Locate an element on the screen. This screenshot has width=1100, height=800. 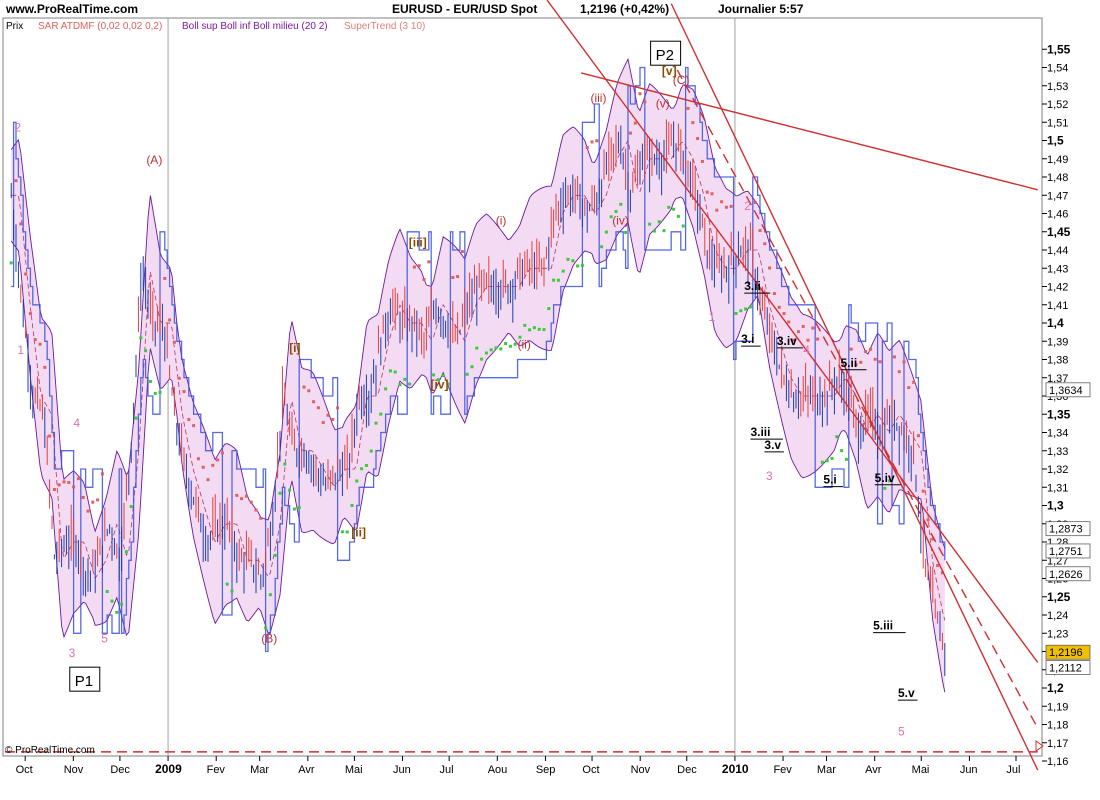
y-tick-label: 1,47 is located at coordinates (1057, 196).